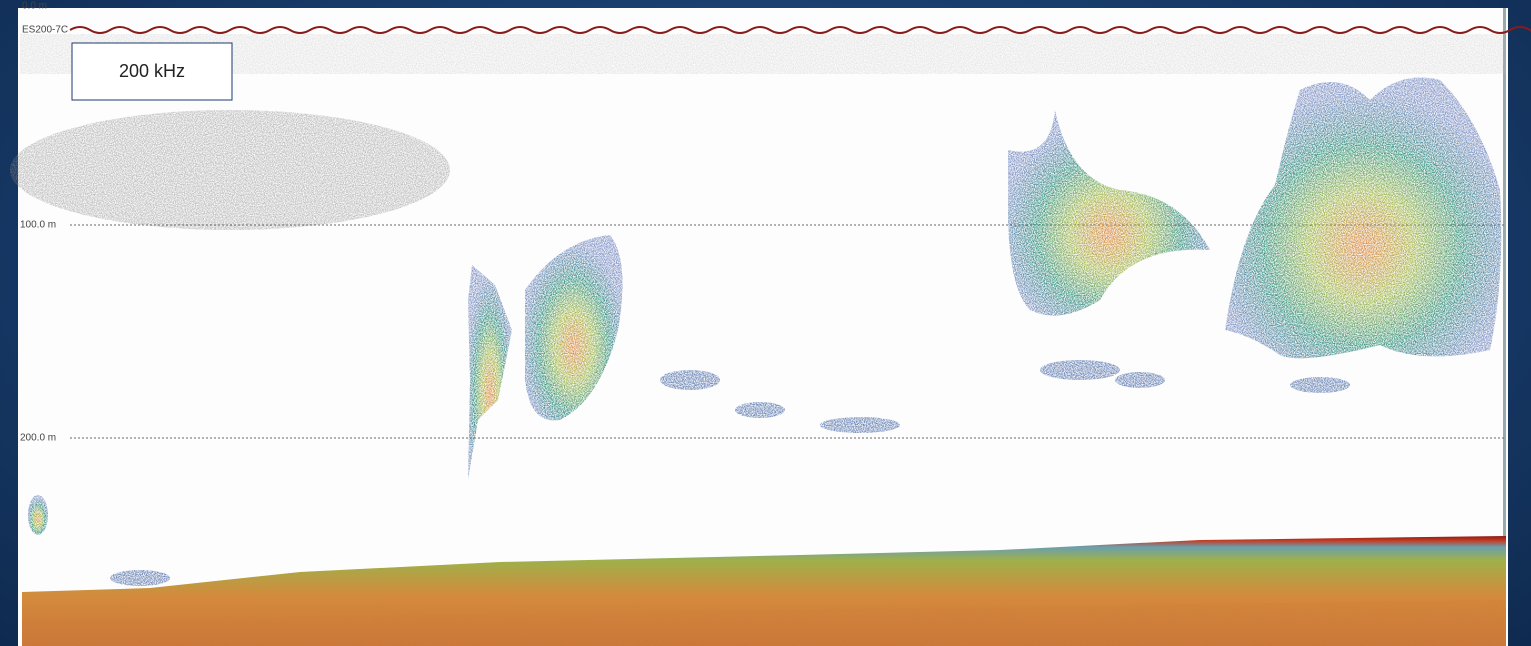 The height and width of the screenshot is (646, 1531). Describe the element at coordinates (800, 30) in the screenshot. I see `transmit-line` at that location.